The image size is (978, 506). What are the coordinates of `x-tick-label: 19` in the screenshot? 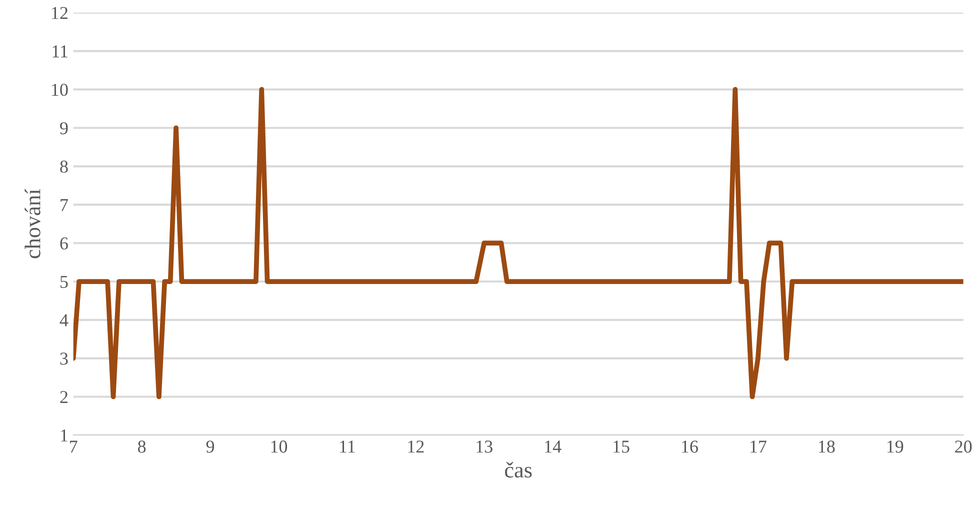 It's located at (895, 446).